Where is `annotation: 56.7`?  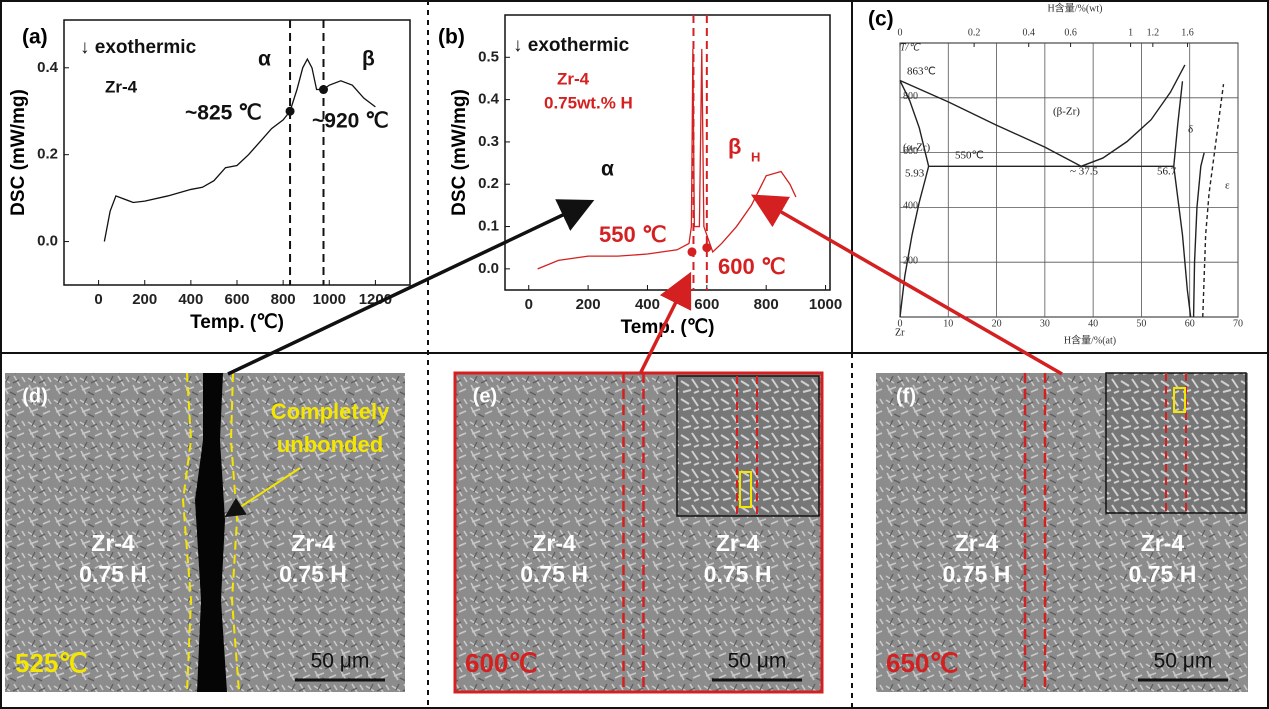 annotation: 56.7 is located at coordinates (1167, 172).